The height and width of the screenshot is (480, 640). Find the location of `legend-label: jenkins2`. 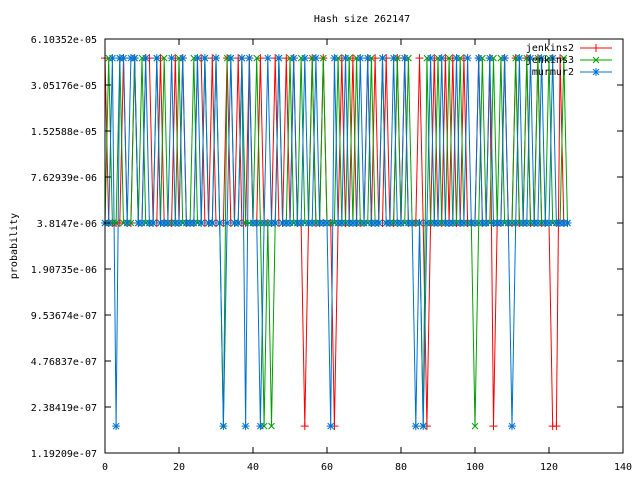

legend-label: jenkins2 is located at coordinates (550, 48).